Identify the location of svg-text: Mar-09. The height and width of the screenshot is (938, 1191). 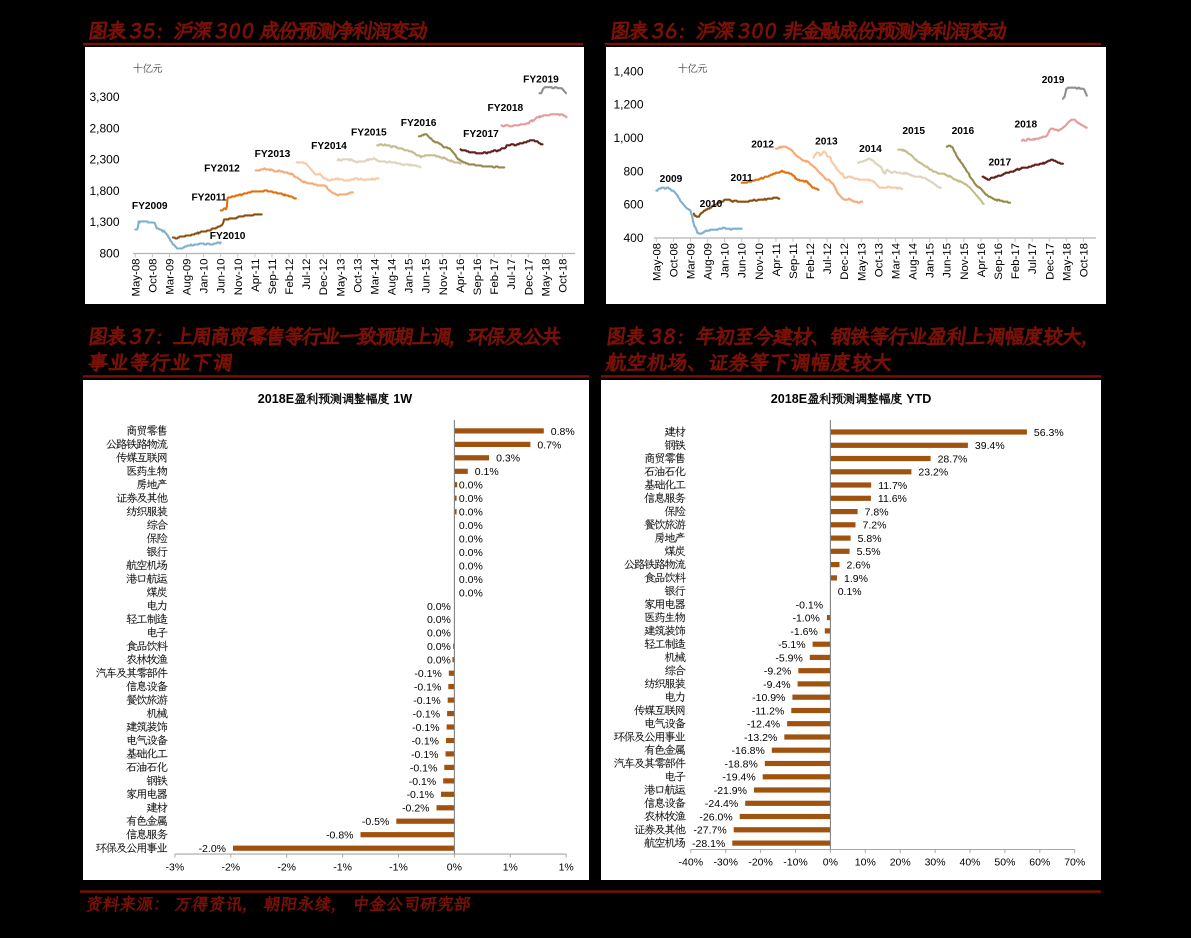
(171, 277).